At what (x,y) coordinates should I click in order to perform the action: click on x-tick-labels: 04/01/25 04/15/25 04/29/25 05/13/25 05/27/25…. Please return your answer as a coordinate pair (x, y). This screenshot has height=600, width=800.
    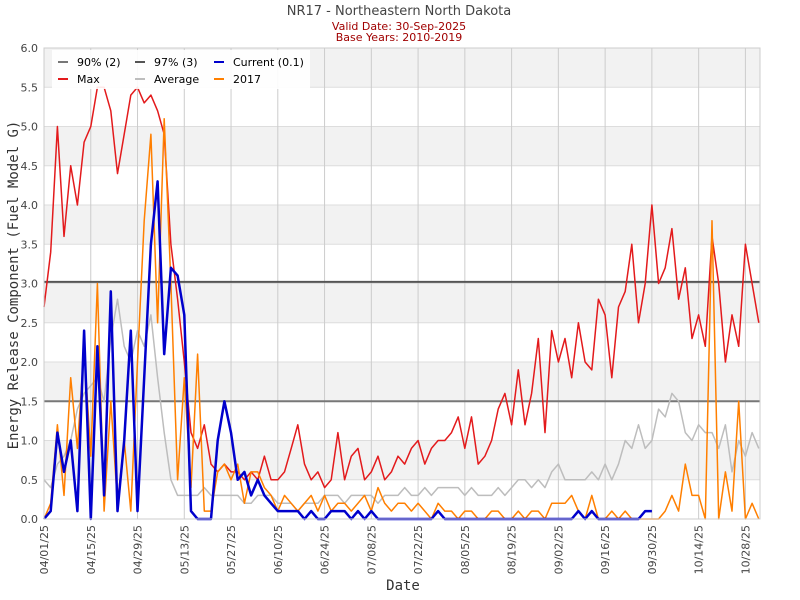
    Looking at the image, I should click on (395, 549).